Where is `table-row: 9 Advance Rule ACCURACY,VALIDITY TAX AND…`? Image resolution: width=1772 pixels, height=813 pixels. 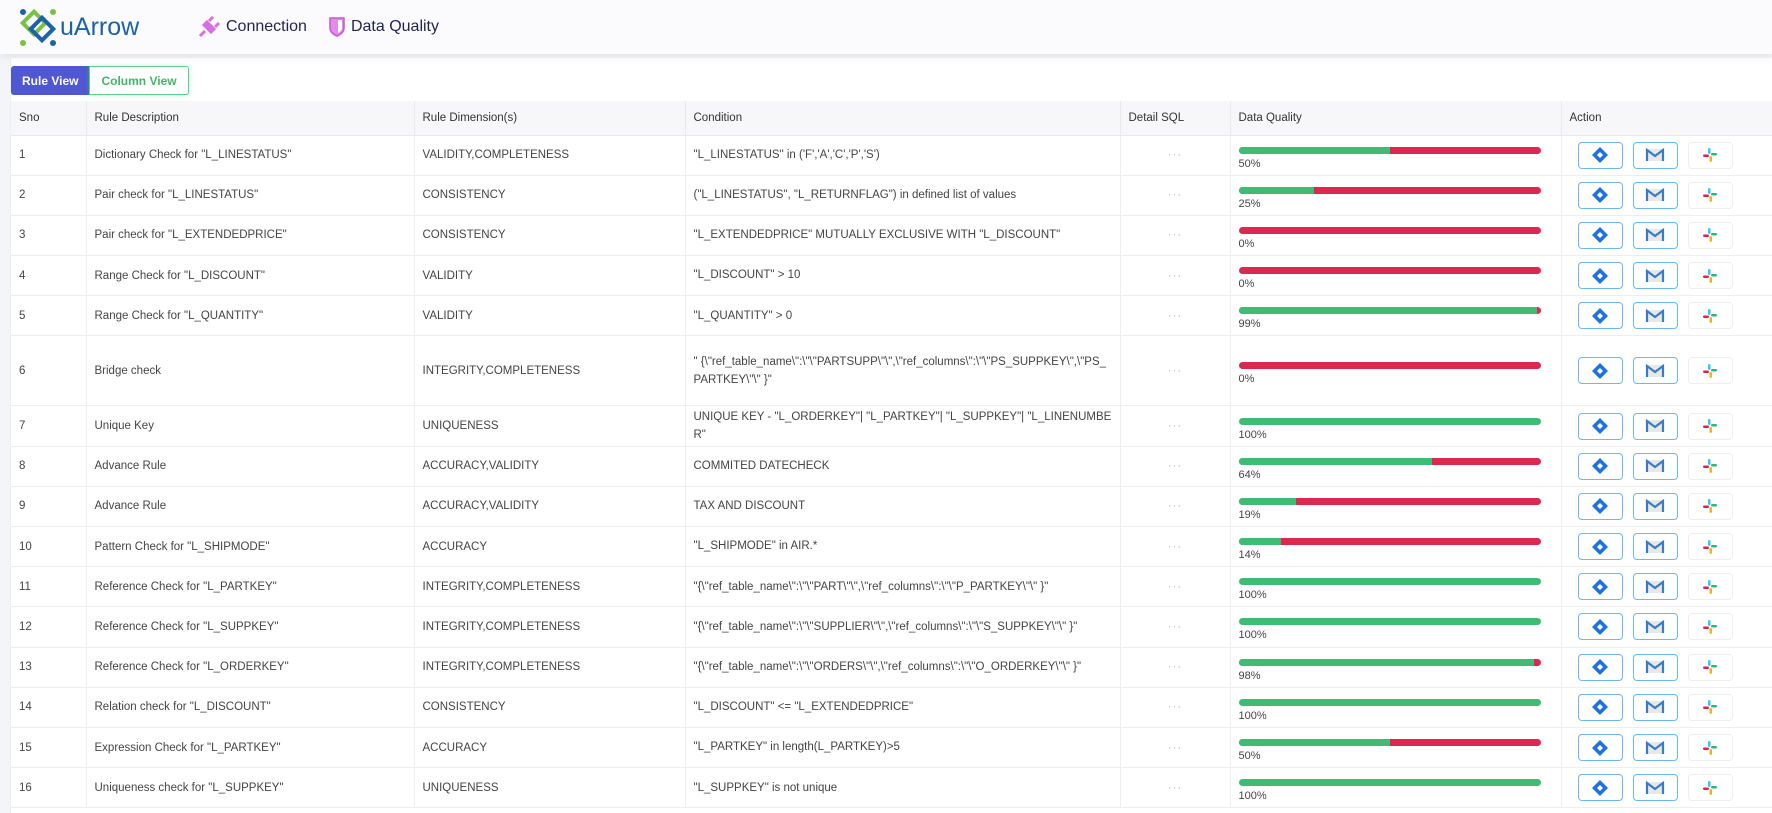
table-row: 9 Advance Rule ACCURACY,VALIDITY TAX AND… is located at coordinates (891, 507).